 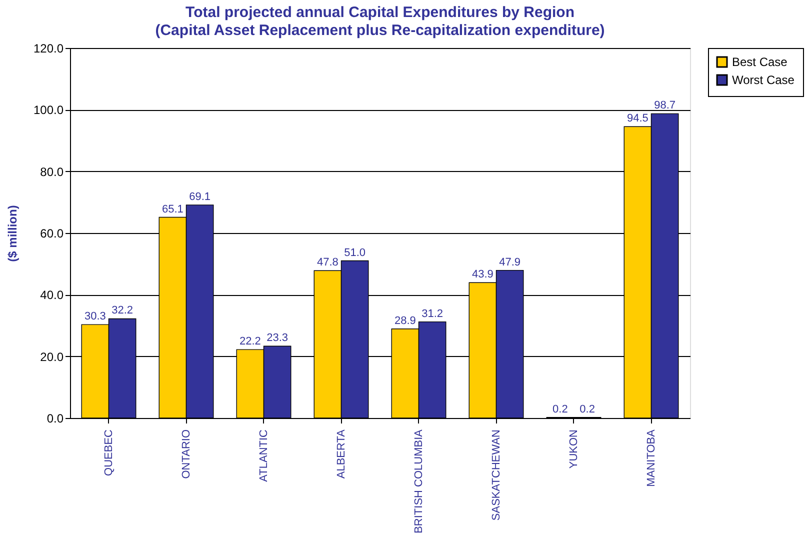 I want to click on y-tick-label: 60.0, so click(x=52, y=233).